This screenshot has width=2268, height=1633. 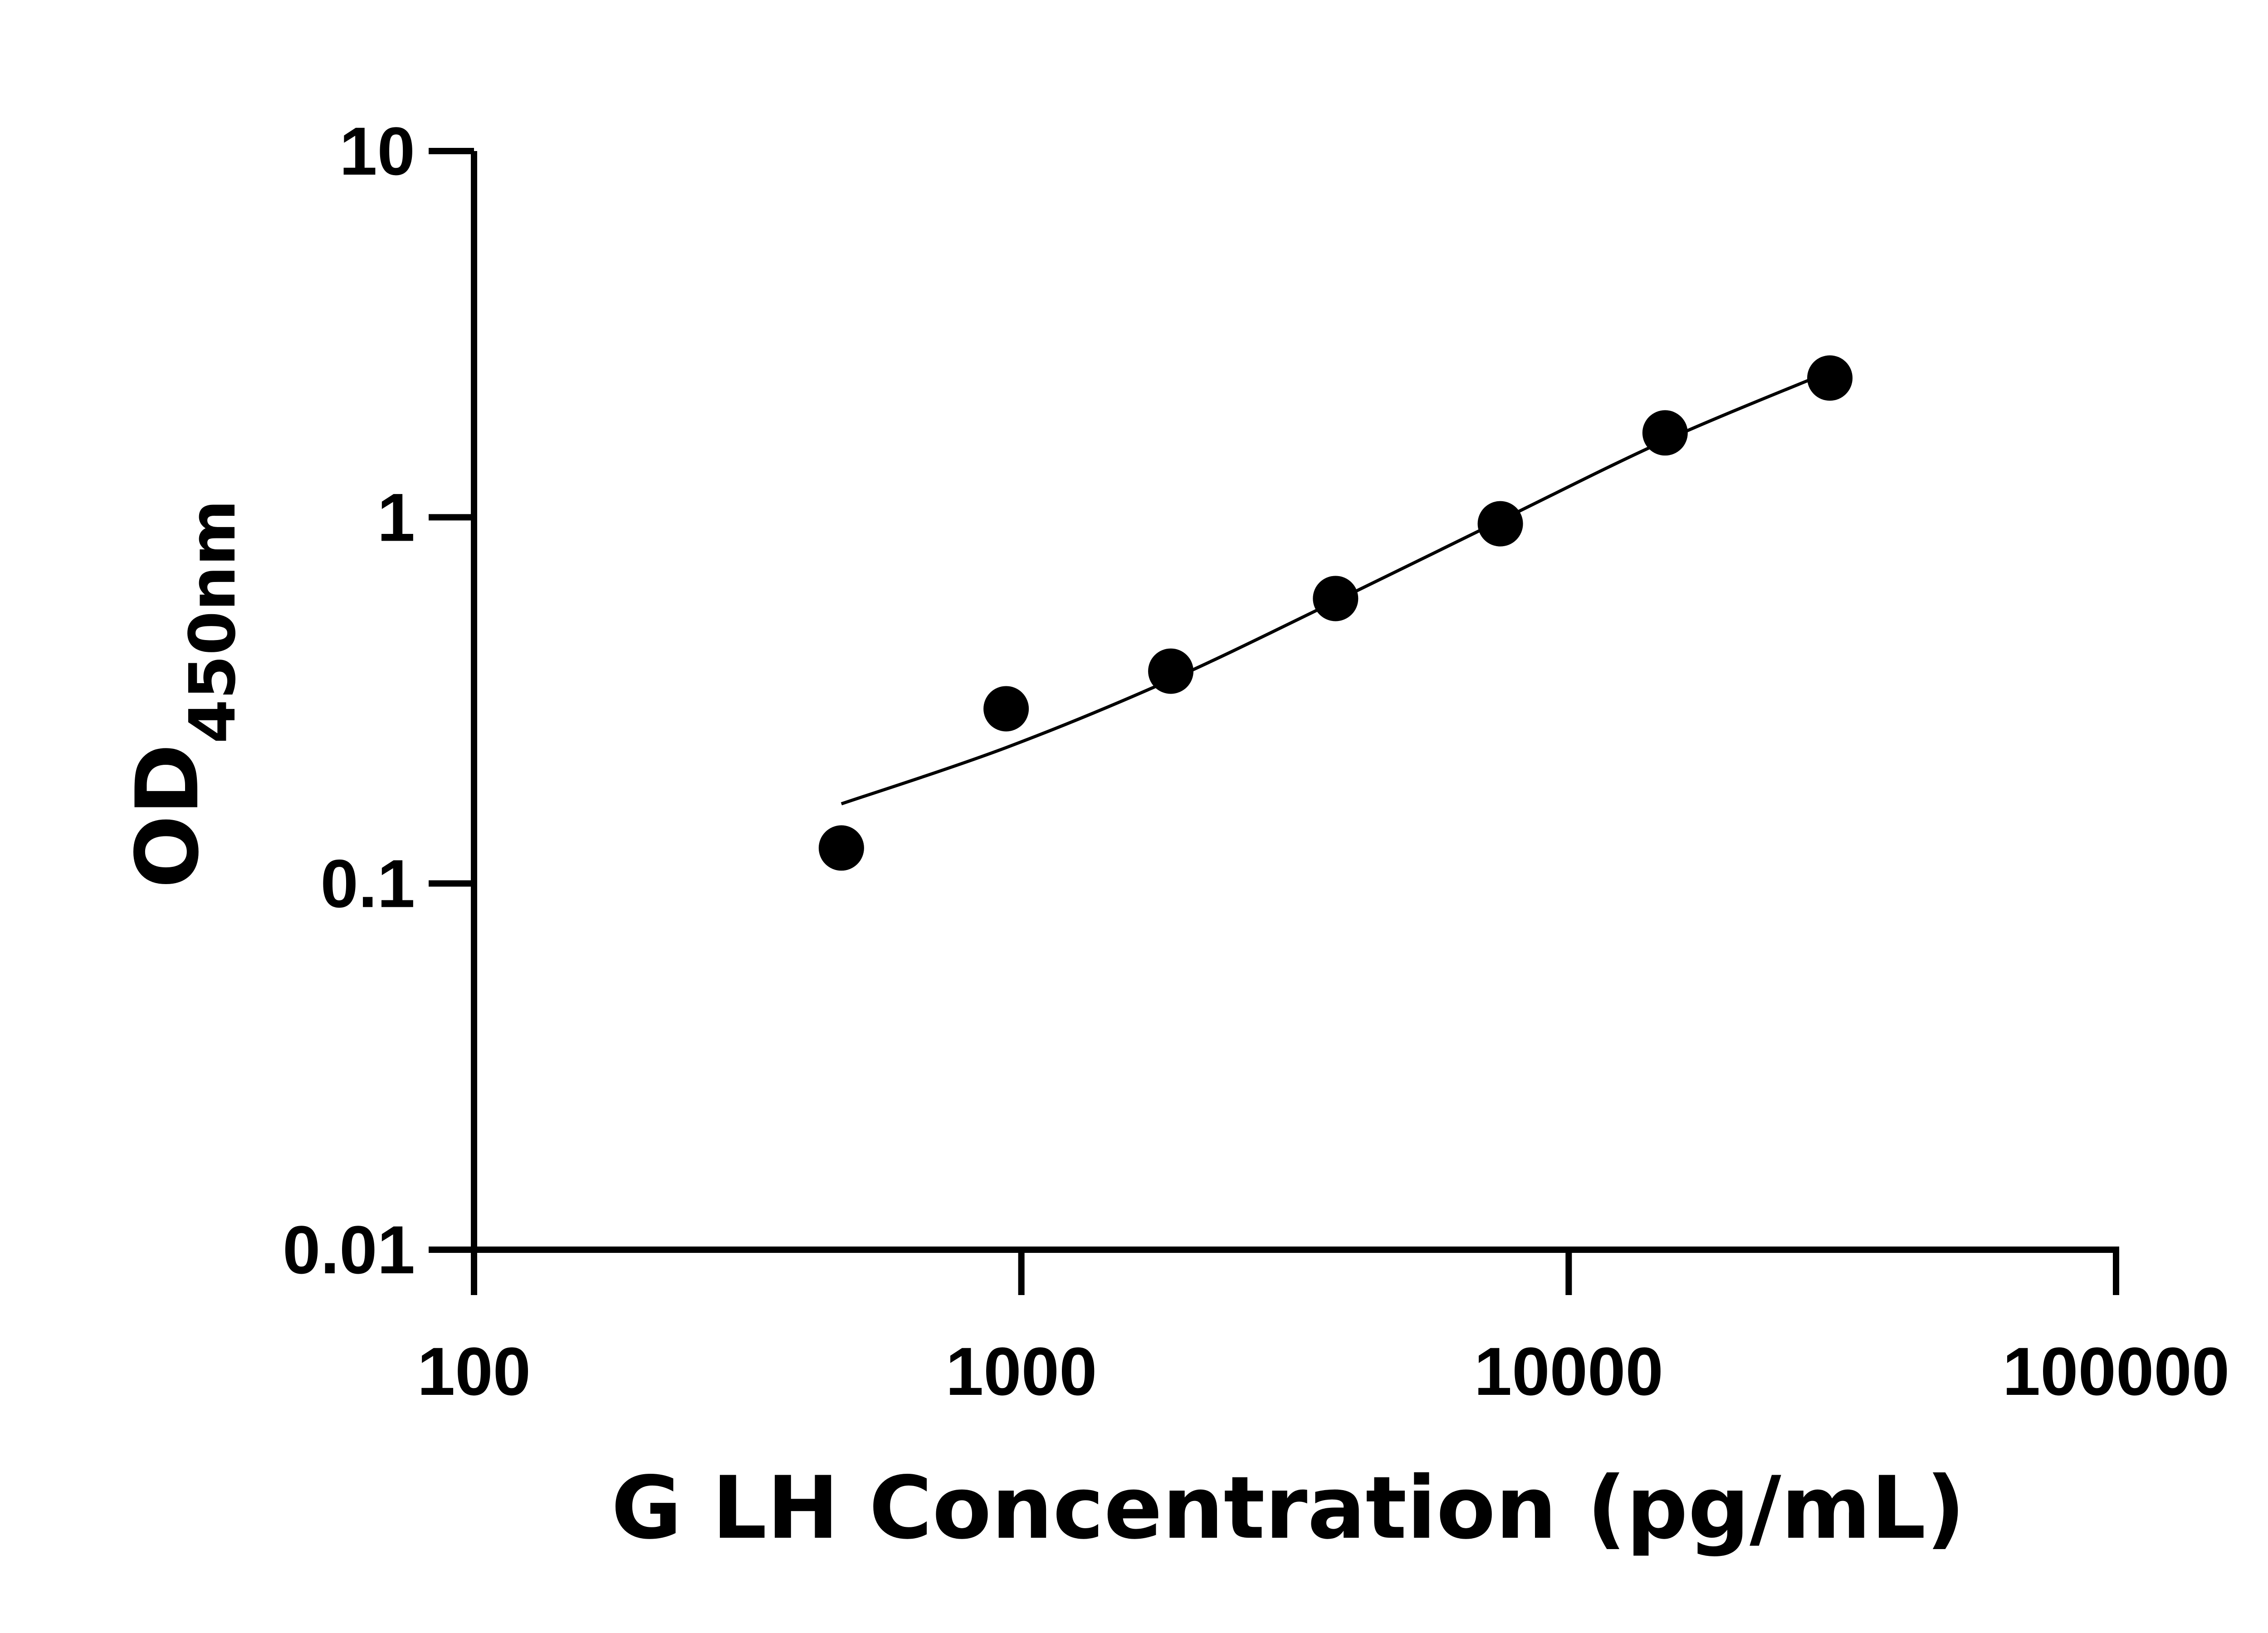 What do you see at coordinates (1569, 1371) in the screenshot?
I see `x-tick-label: 10000` at bounding box center [1569, 1371].